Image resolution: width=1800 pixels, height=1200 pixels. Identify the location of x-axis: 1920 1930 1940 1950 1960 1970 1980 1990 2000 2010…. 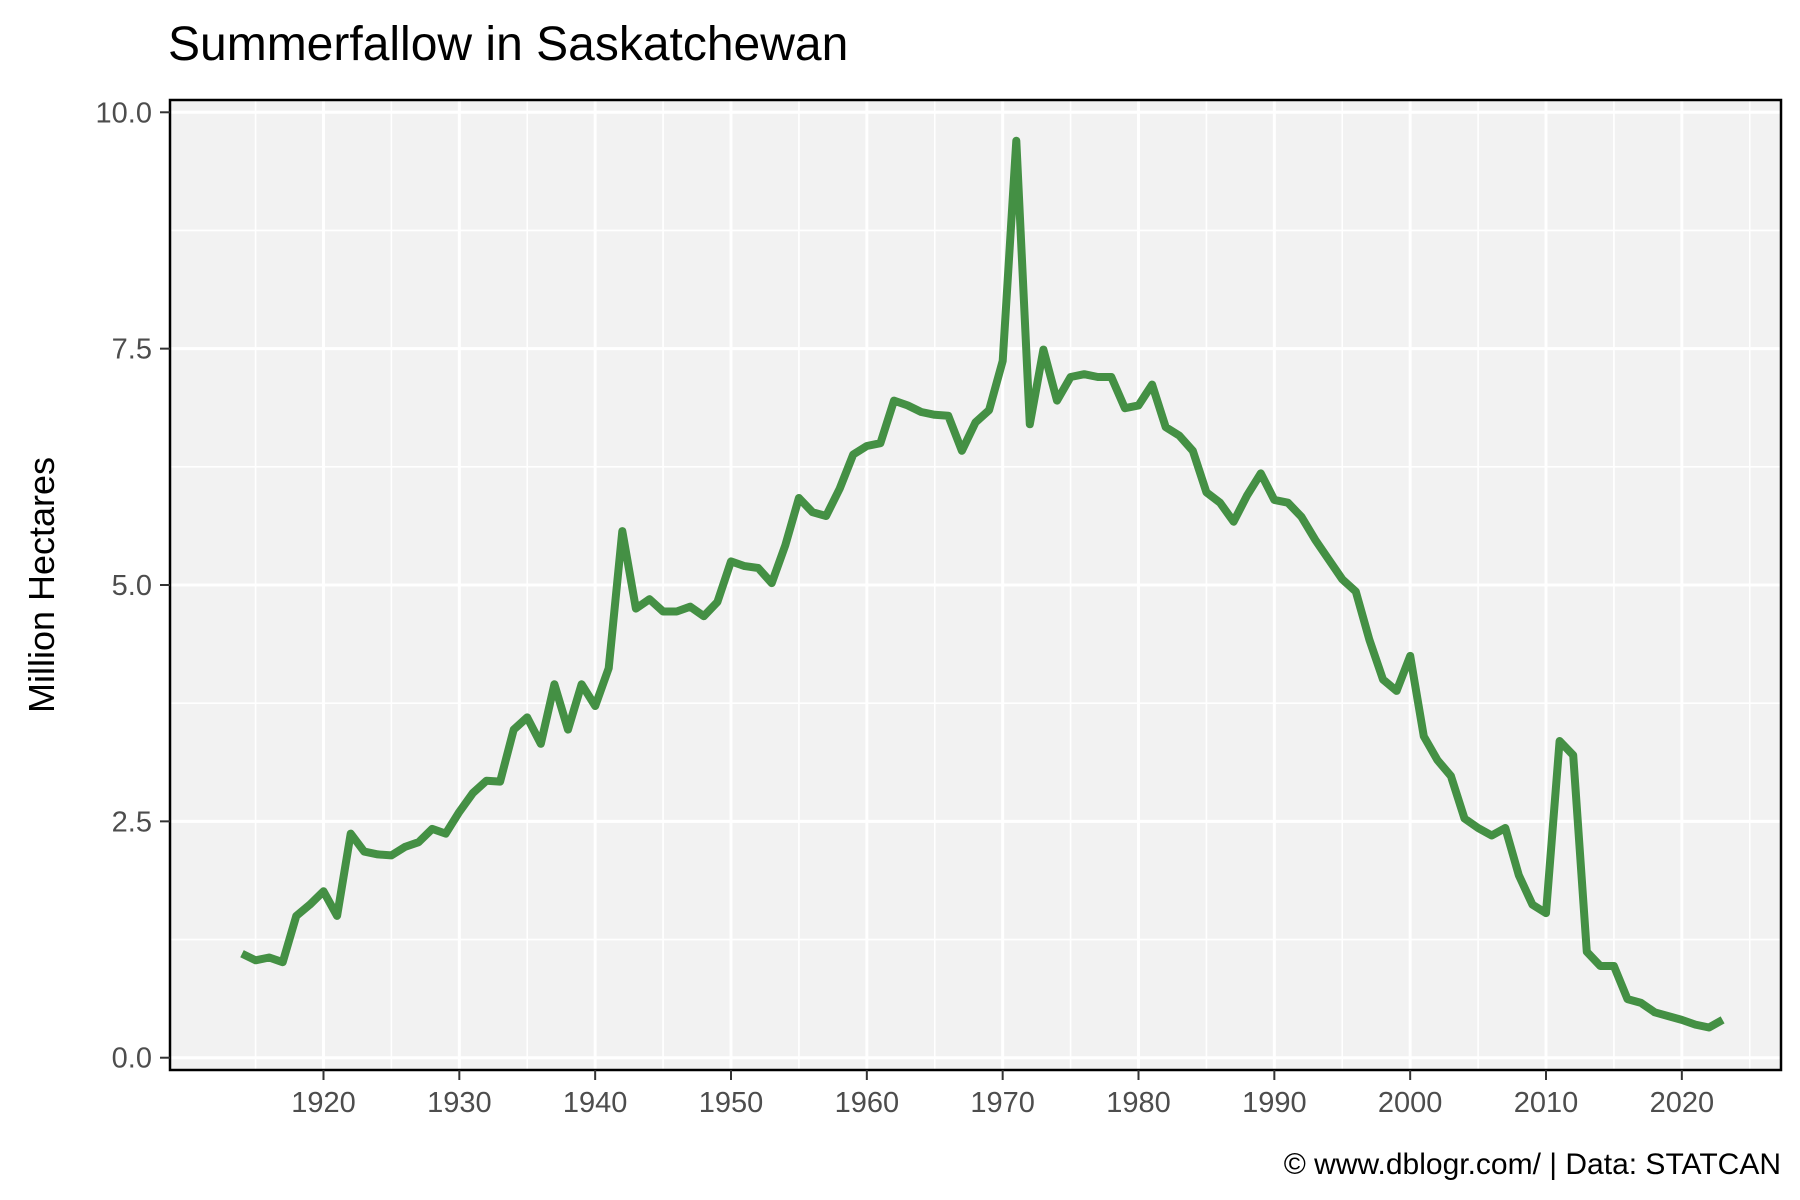
(1002, 1094).